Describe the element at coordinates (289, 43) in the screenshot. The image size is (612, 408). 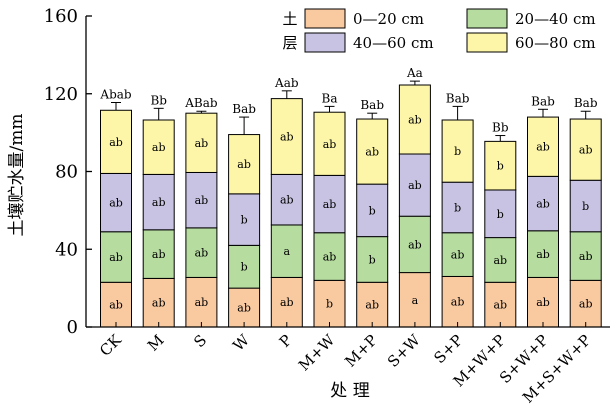
I see `legend-title: 层` at that location.